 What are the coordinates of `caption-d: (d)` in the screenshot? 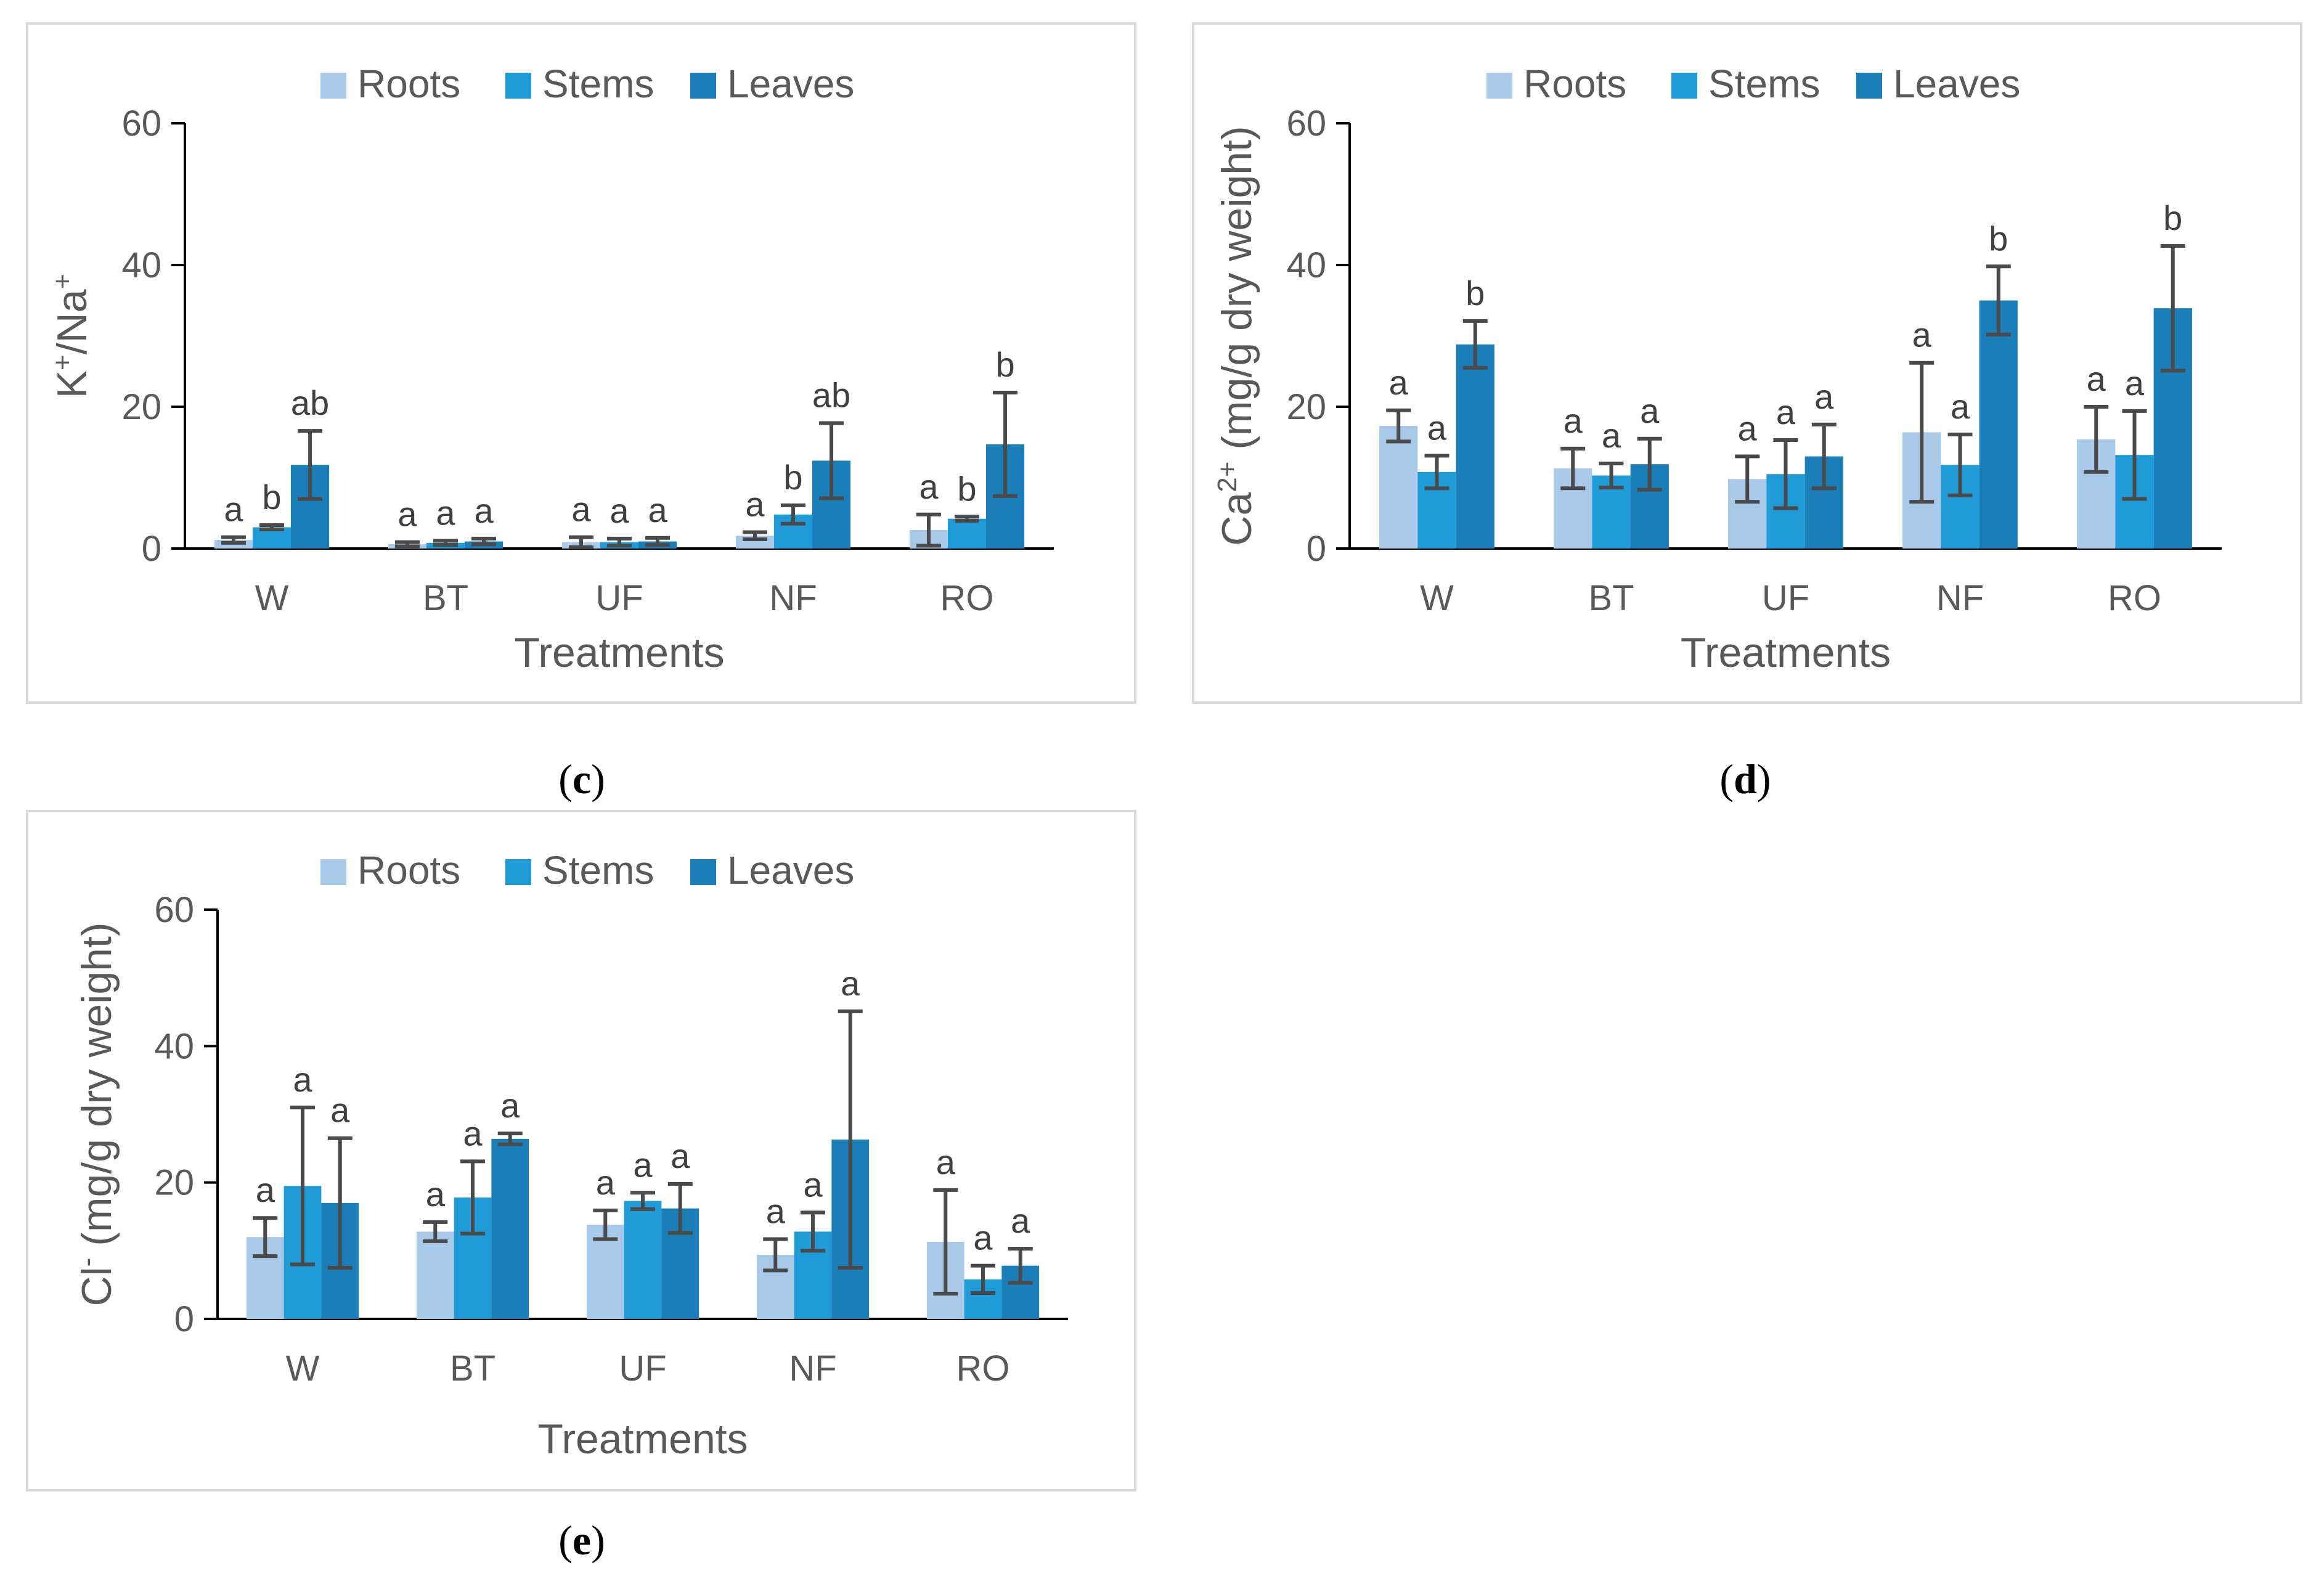 It's located at (1745, 779).